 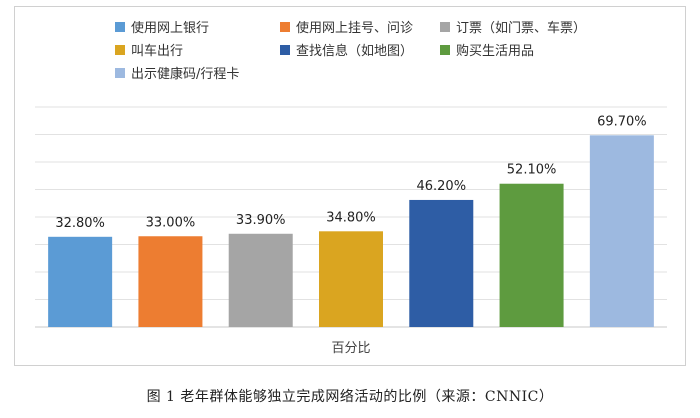 What do you see at coordinates (157, 51) in the screenshot?
I see `legend-item-label: 叫车出行` at bounding box center [157, 51].